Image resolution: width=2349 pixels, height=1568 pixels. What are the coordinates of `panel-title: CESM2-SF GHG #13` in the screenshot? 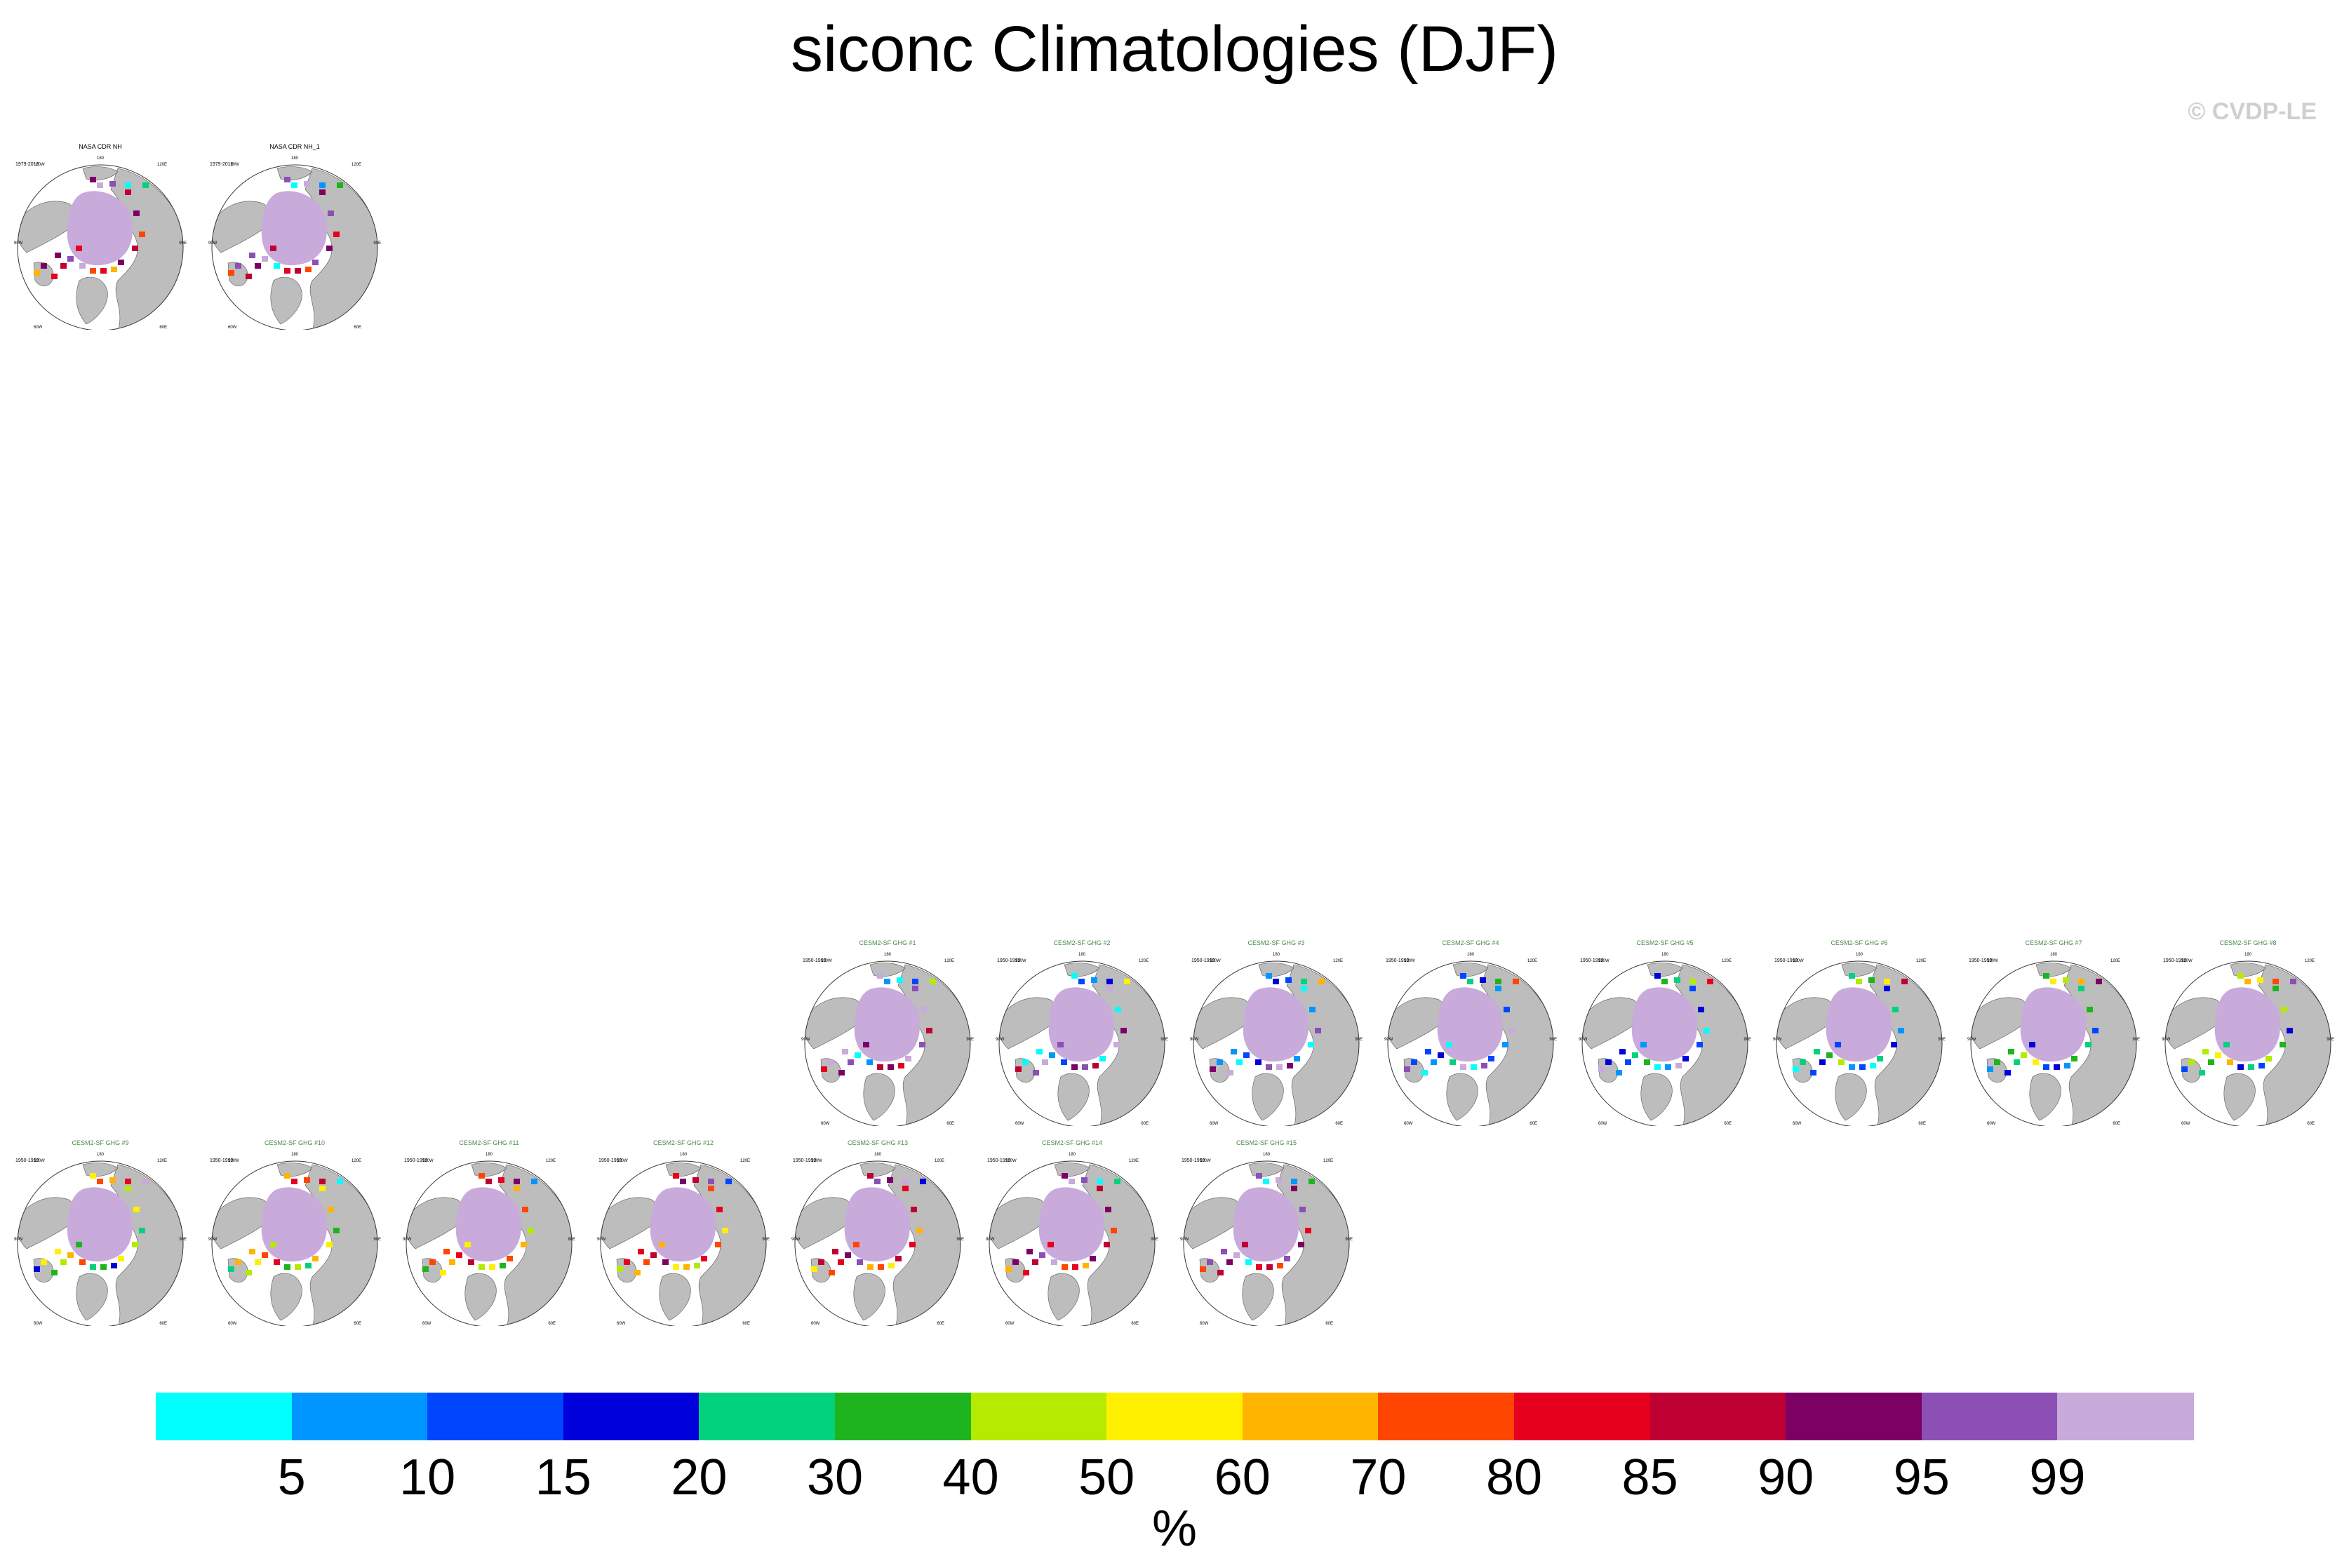 It's located at (878, 1143).